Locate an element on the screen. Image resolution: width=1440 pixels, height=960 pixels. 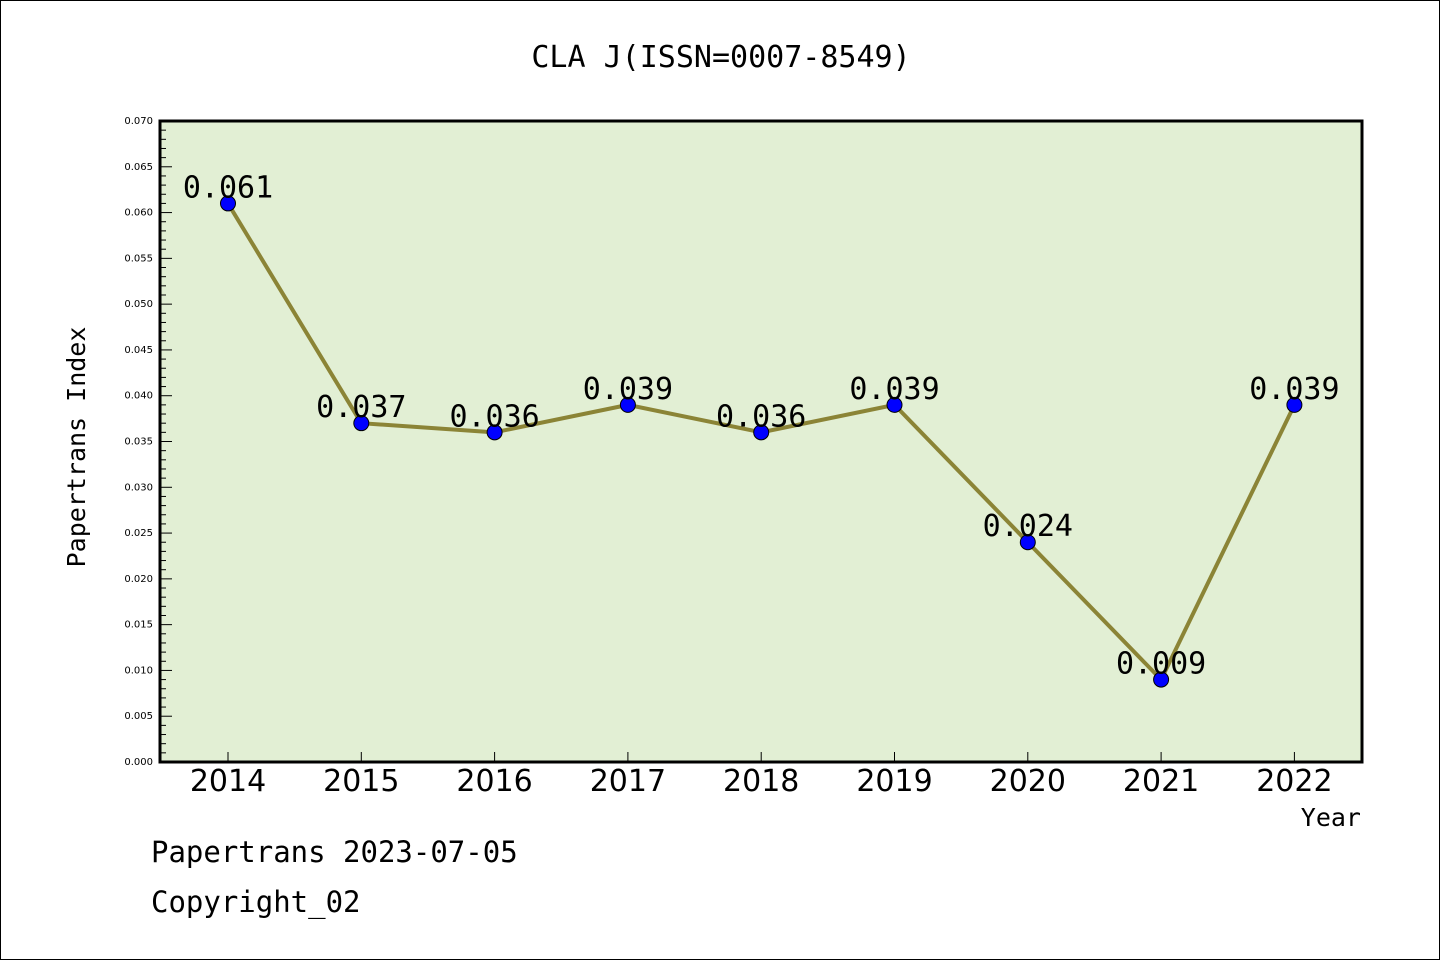
data-label: 0.024 is located at coordinates (1028, 526).